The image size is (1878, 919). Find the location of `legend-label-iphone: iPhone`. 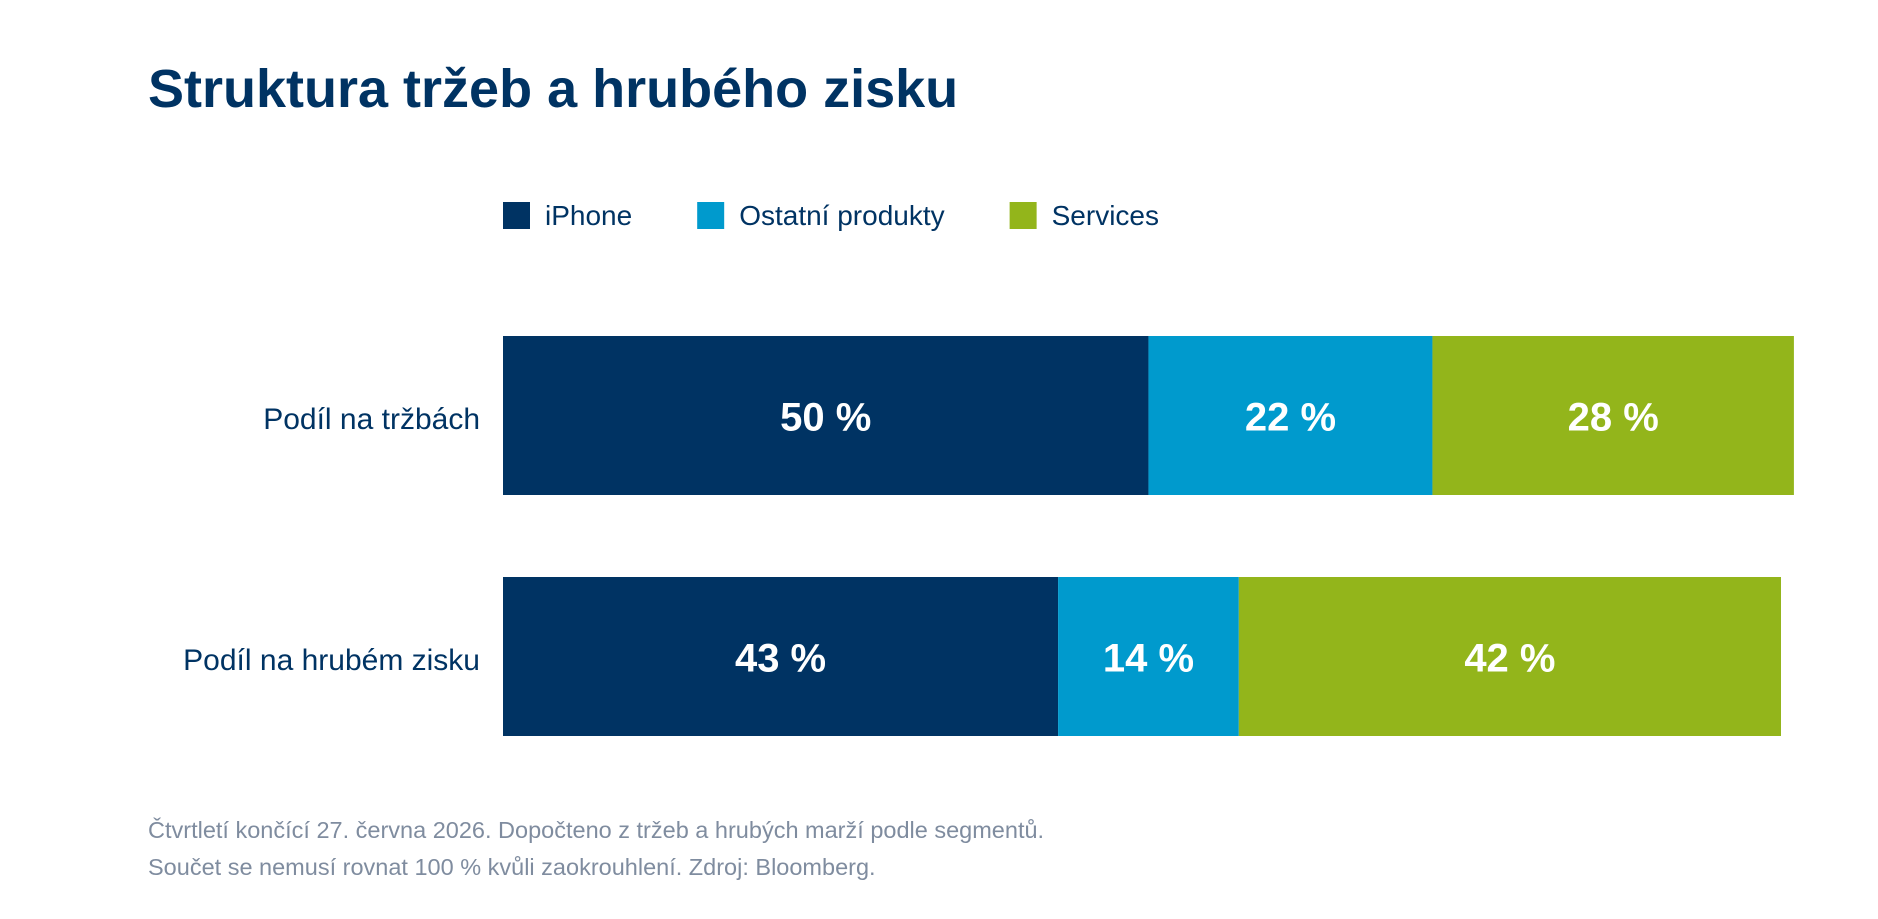

legend-label-iphone: iPhone is located at coordinates (588, 215).